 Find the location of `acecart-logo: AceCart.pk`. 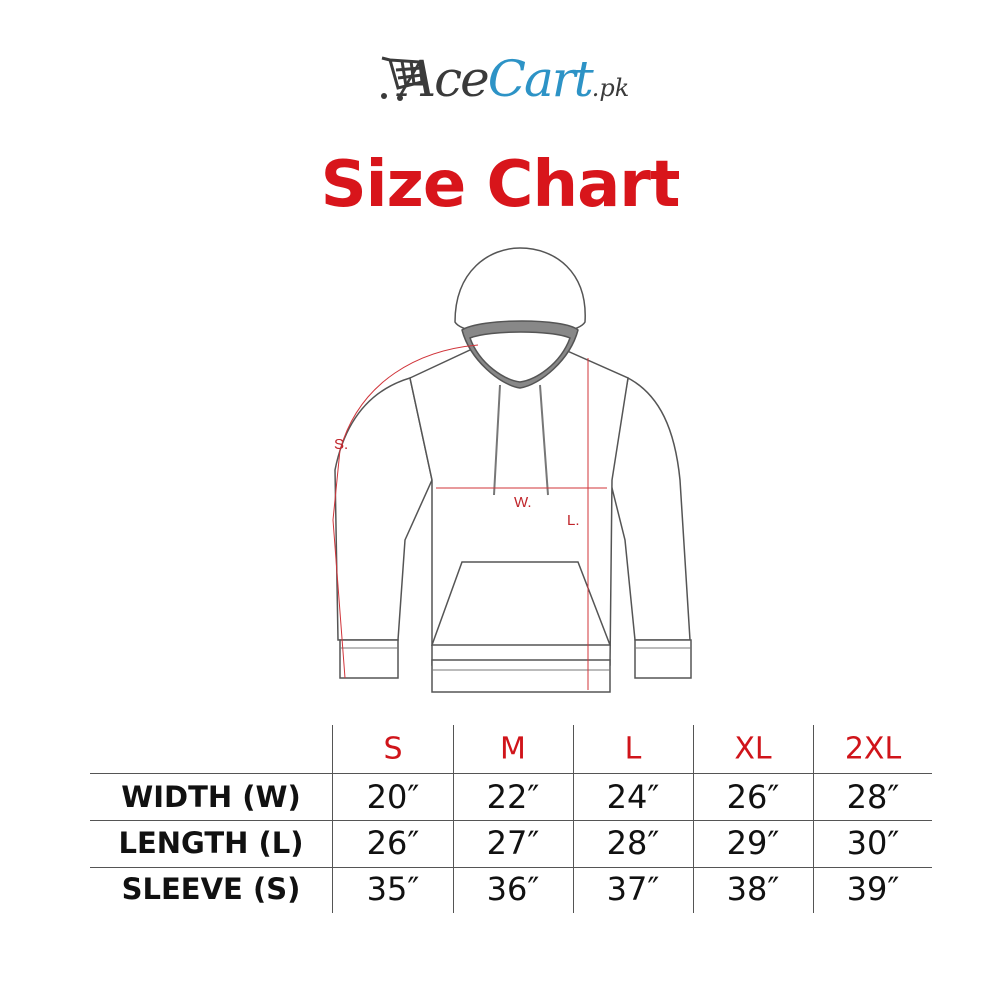

acecart-logo: AceCart.pk is located at coordinates (523, 83).